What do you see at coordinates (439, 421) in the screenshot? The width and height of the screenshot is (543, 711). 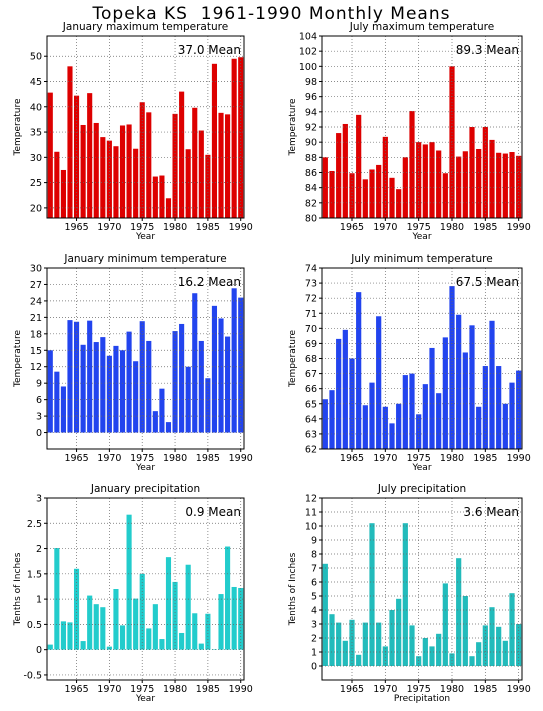 I see `bar-1978` at bounding box center [439, 421].